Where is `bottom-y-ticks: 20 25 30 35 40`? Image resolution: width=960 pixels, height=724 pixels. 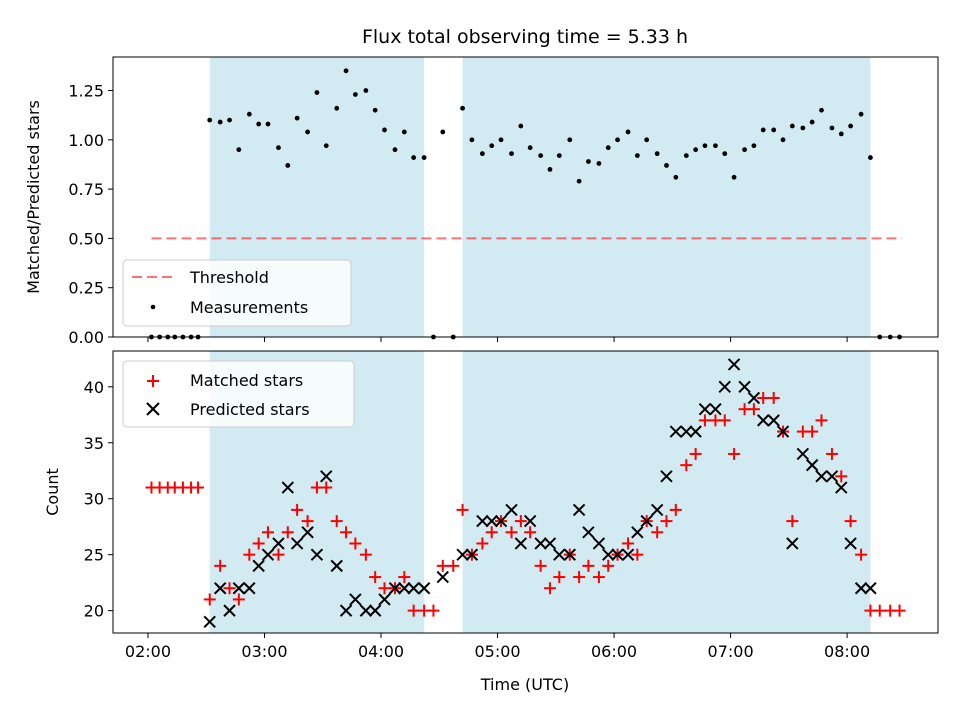 bottom-y-ticks: 20 25 30 35 40 is located at coordinates (98, 499).